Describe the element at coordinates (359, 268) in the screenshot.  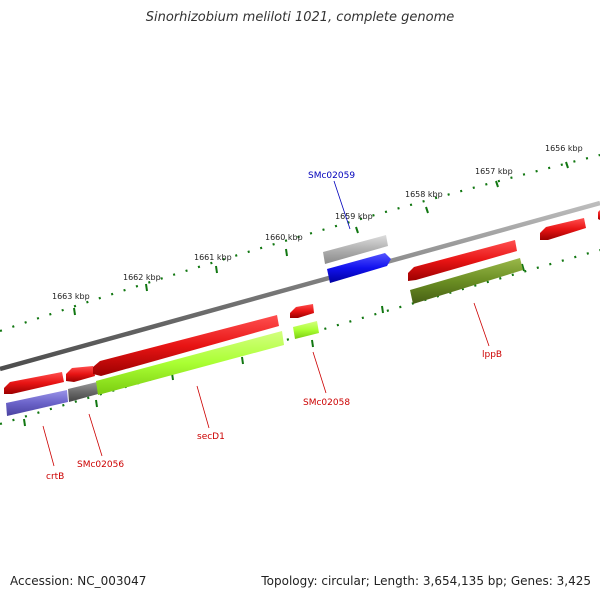
I see `cds-bar-SMc02059` at that location.